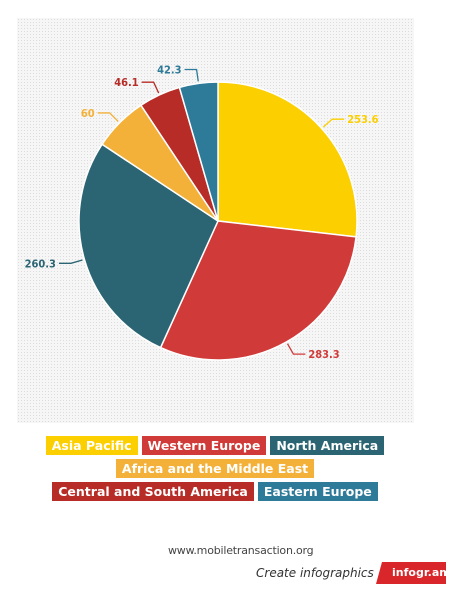 The width and height of the screenshot is (475, 608). What do you see at coordinates (108, 117) in the screenshot?
I see `leader-line-africa-and-the-middle-east` at bounding box center [108, 117].